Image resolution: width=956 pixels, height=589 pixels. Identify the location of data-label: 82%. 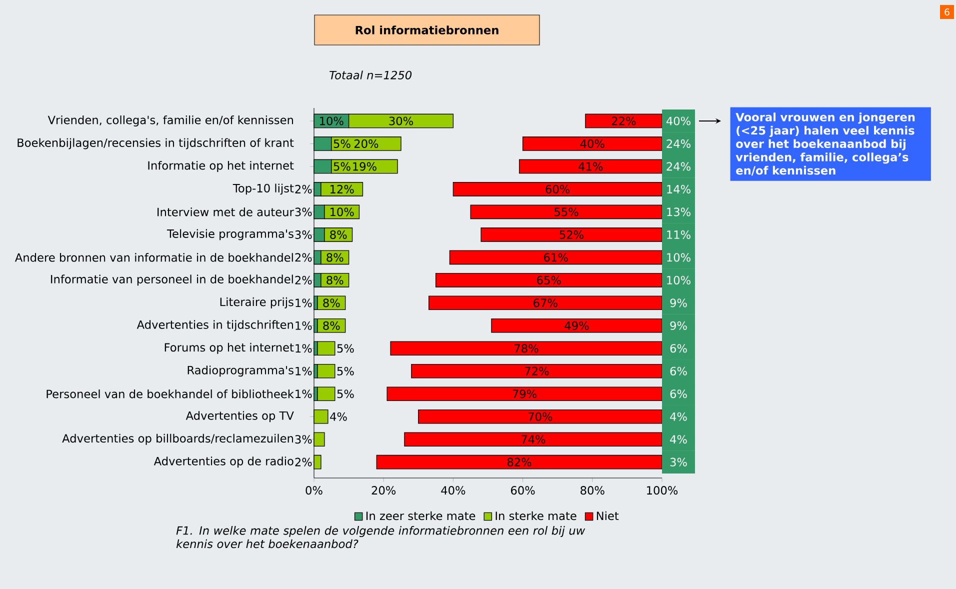
(520, 462).